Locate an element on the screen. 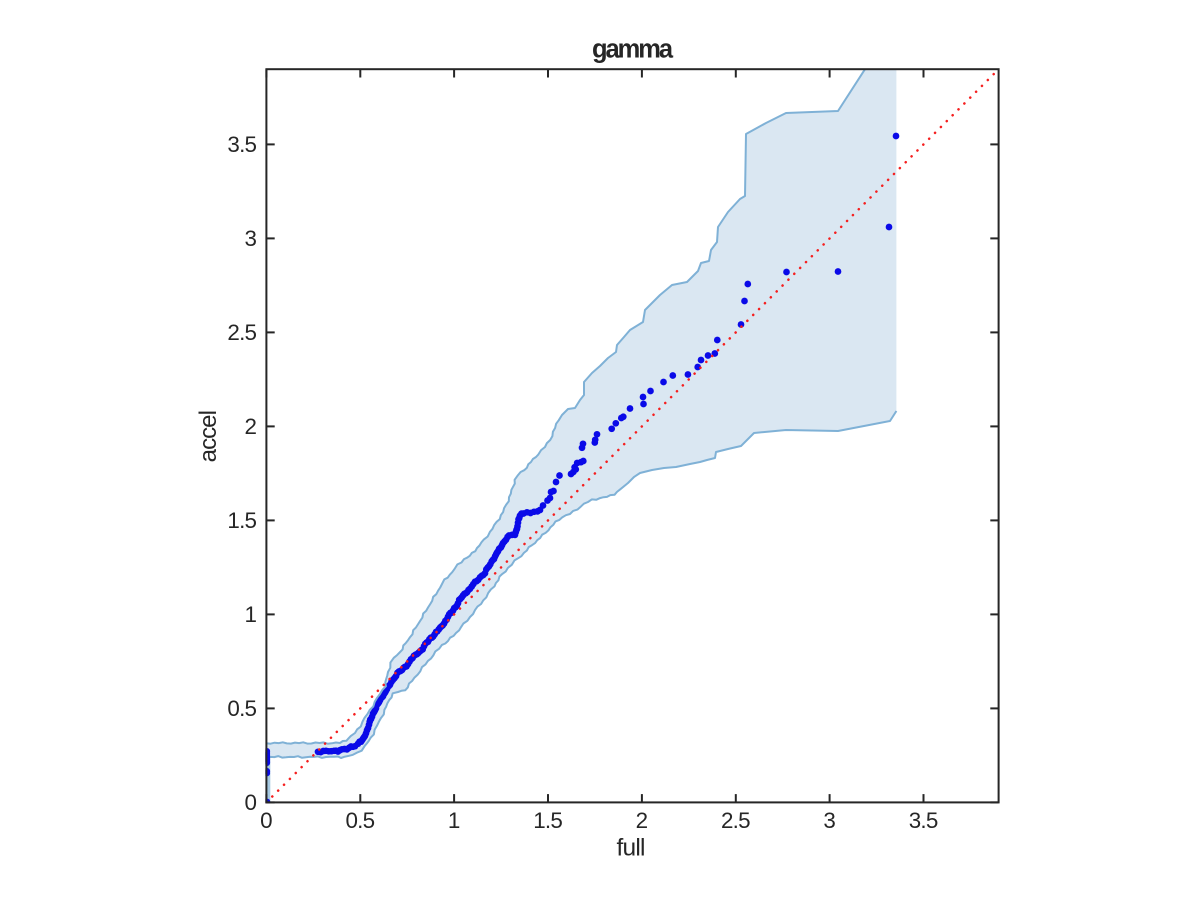  svg-text: full is located at coordinates (631, 848).